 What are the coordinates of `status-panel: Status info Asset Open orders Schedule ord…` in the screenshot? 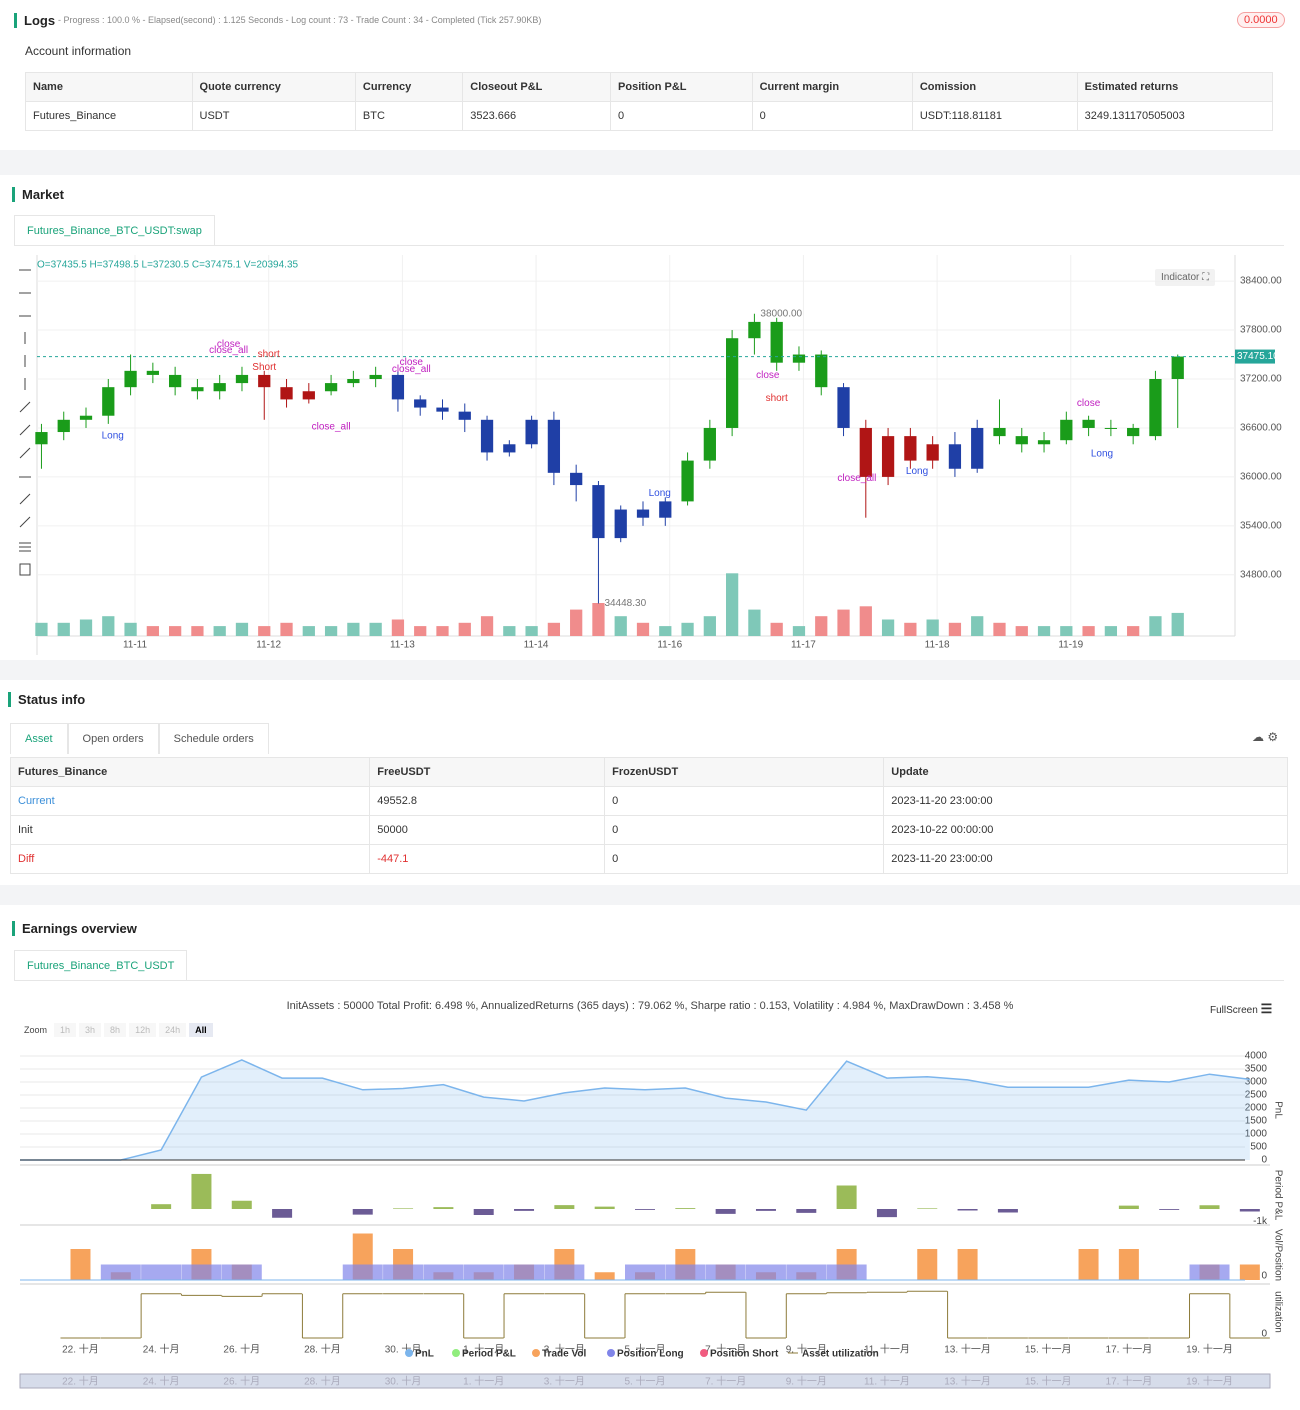 It's located at (650, 782).